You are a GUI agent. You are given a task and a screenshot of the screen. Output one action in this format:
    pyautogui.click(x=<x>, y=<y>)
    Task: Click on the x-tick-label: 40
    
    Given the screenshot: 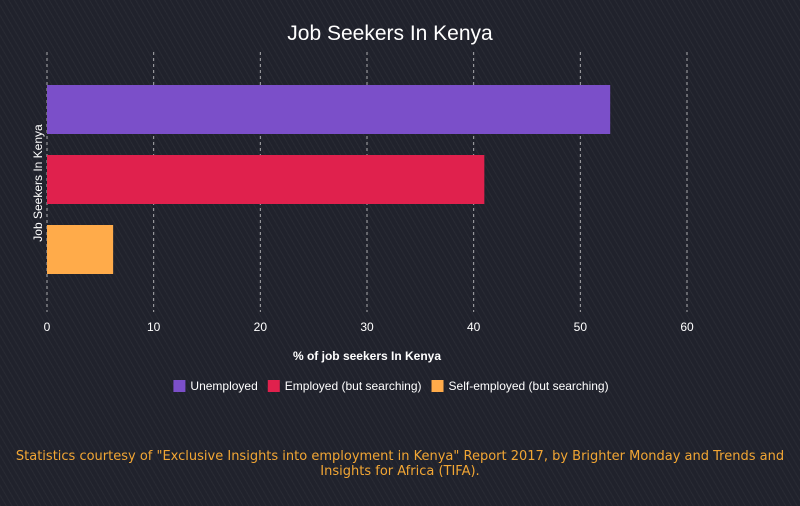 What is the action you would take?
    pyautogui.click(x=474, y=327)
    